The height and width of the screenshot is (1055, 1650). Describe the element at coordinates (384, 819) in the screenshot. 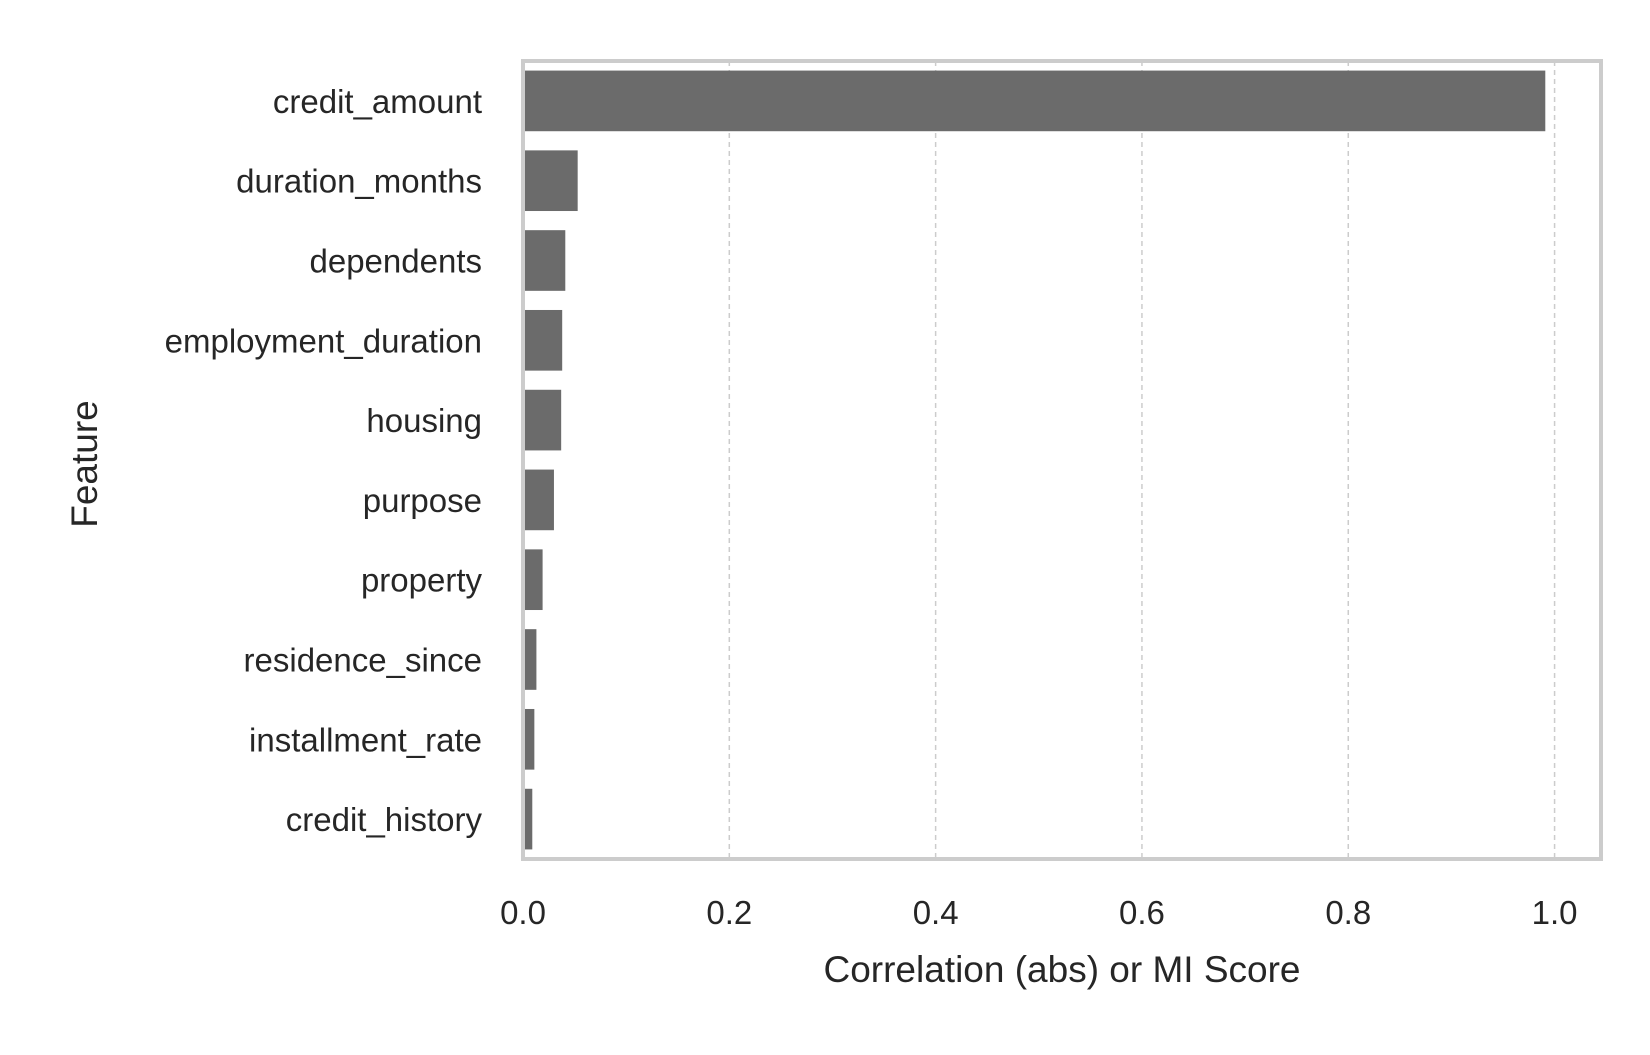

I see `y-tick-label: credit_history` at that location.